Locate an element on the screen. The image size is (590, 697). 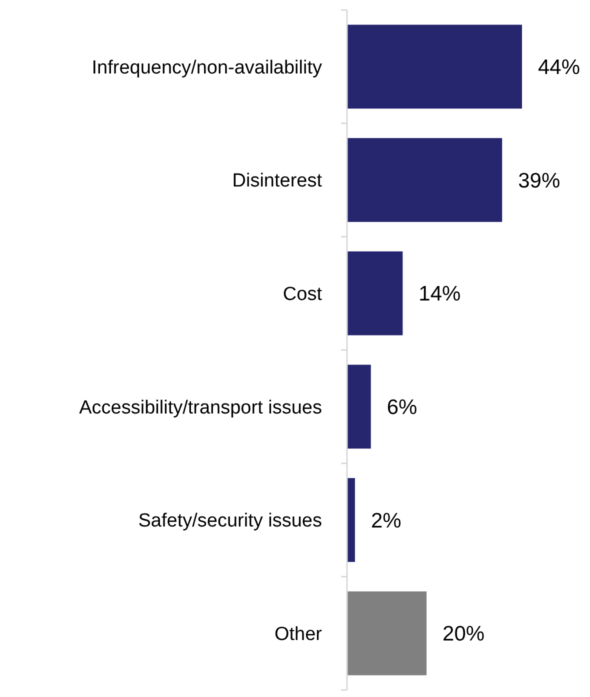
y-tick-label: Accessibility/transport issues is located at coordinates (200, 407).